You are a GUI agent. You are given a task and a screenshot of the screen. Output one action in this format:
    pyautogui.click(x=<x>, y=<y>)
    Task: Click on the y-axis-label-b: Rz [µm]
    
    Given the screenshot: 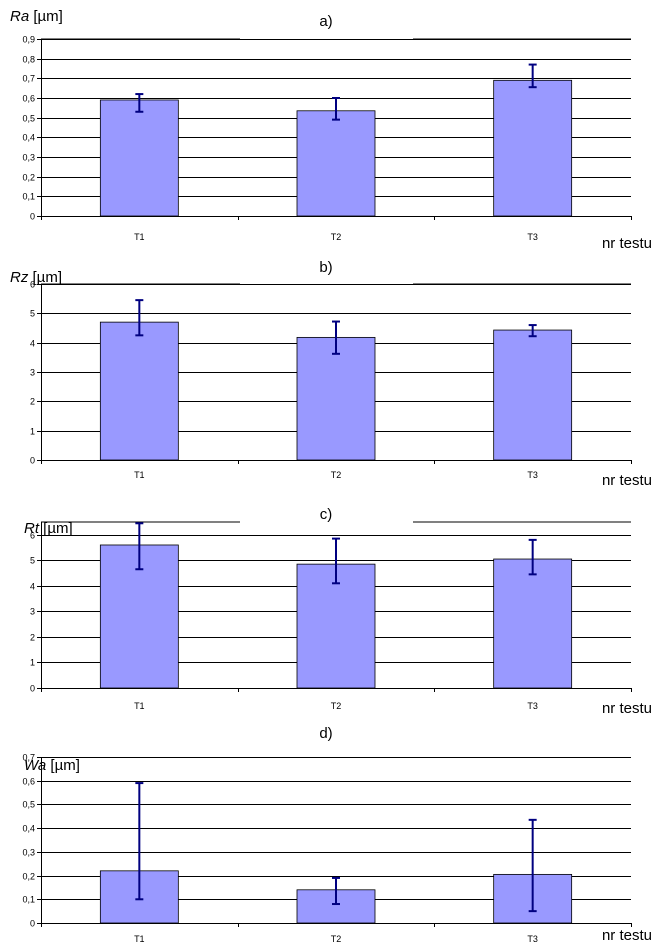 What is the action you would take?
    pyautogui.click(x=36, y=277)
    